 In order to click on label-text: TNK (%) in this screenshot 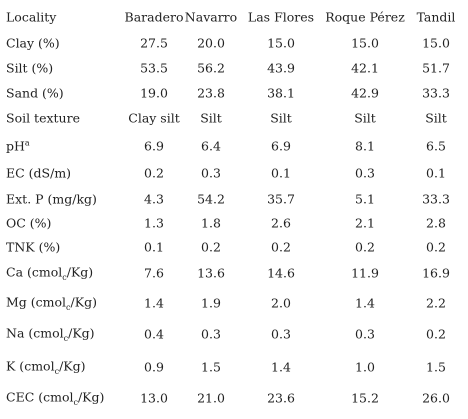, I will do `click(33, 247)`.